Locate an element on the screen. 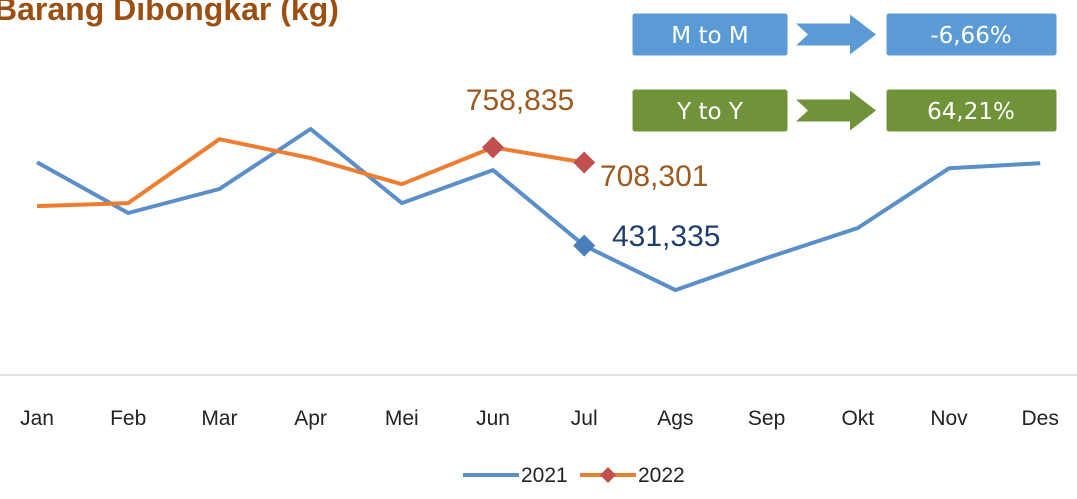  legend-label: 2021 is located at coordinates (544, 475).